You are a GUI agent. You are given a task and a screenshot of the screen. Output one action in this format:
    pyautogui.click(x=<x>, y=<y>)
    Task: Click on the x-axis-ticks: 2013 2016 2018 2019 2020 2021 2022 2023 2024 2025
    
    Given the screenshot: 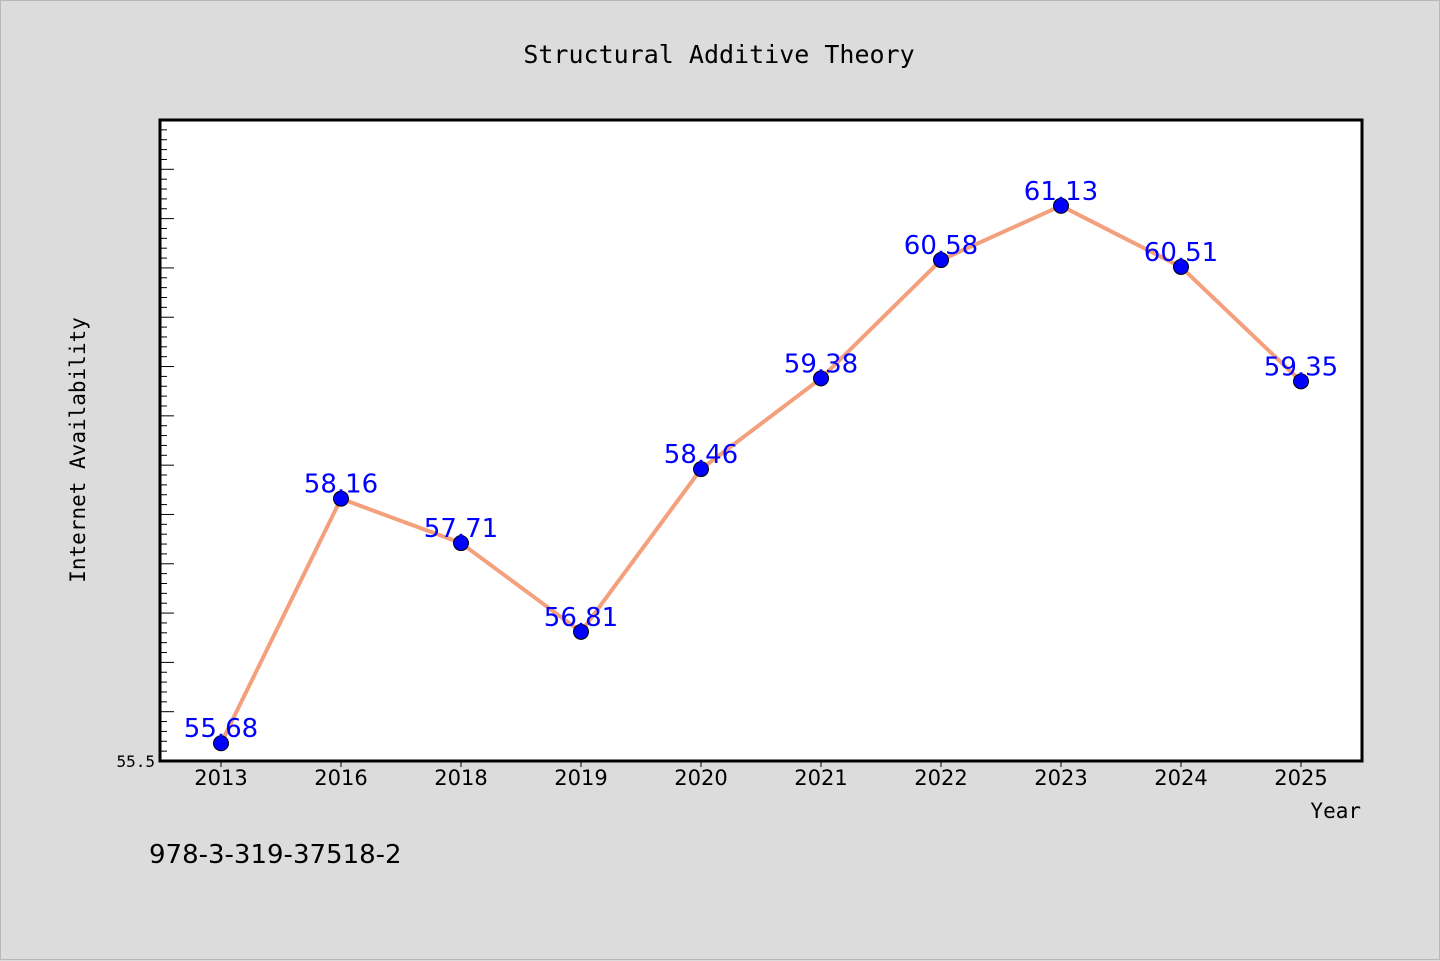 What is the action you would take?
    pyautogui.click(x=761, y=775)
    